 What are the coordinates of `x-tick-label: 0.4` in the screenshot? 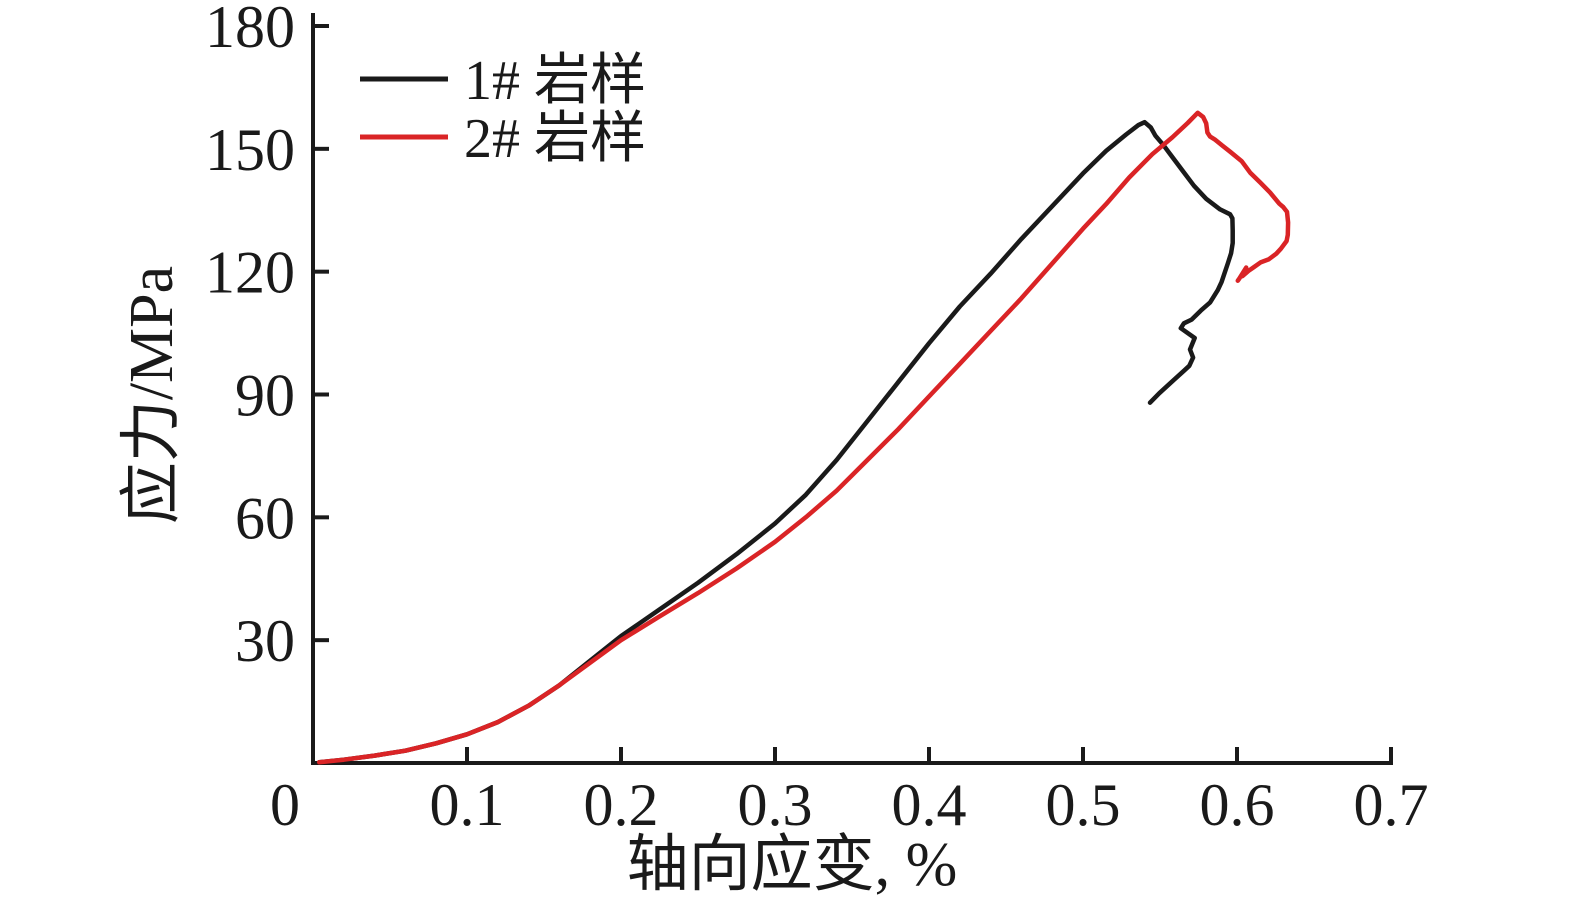 It's located at (929, 805).